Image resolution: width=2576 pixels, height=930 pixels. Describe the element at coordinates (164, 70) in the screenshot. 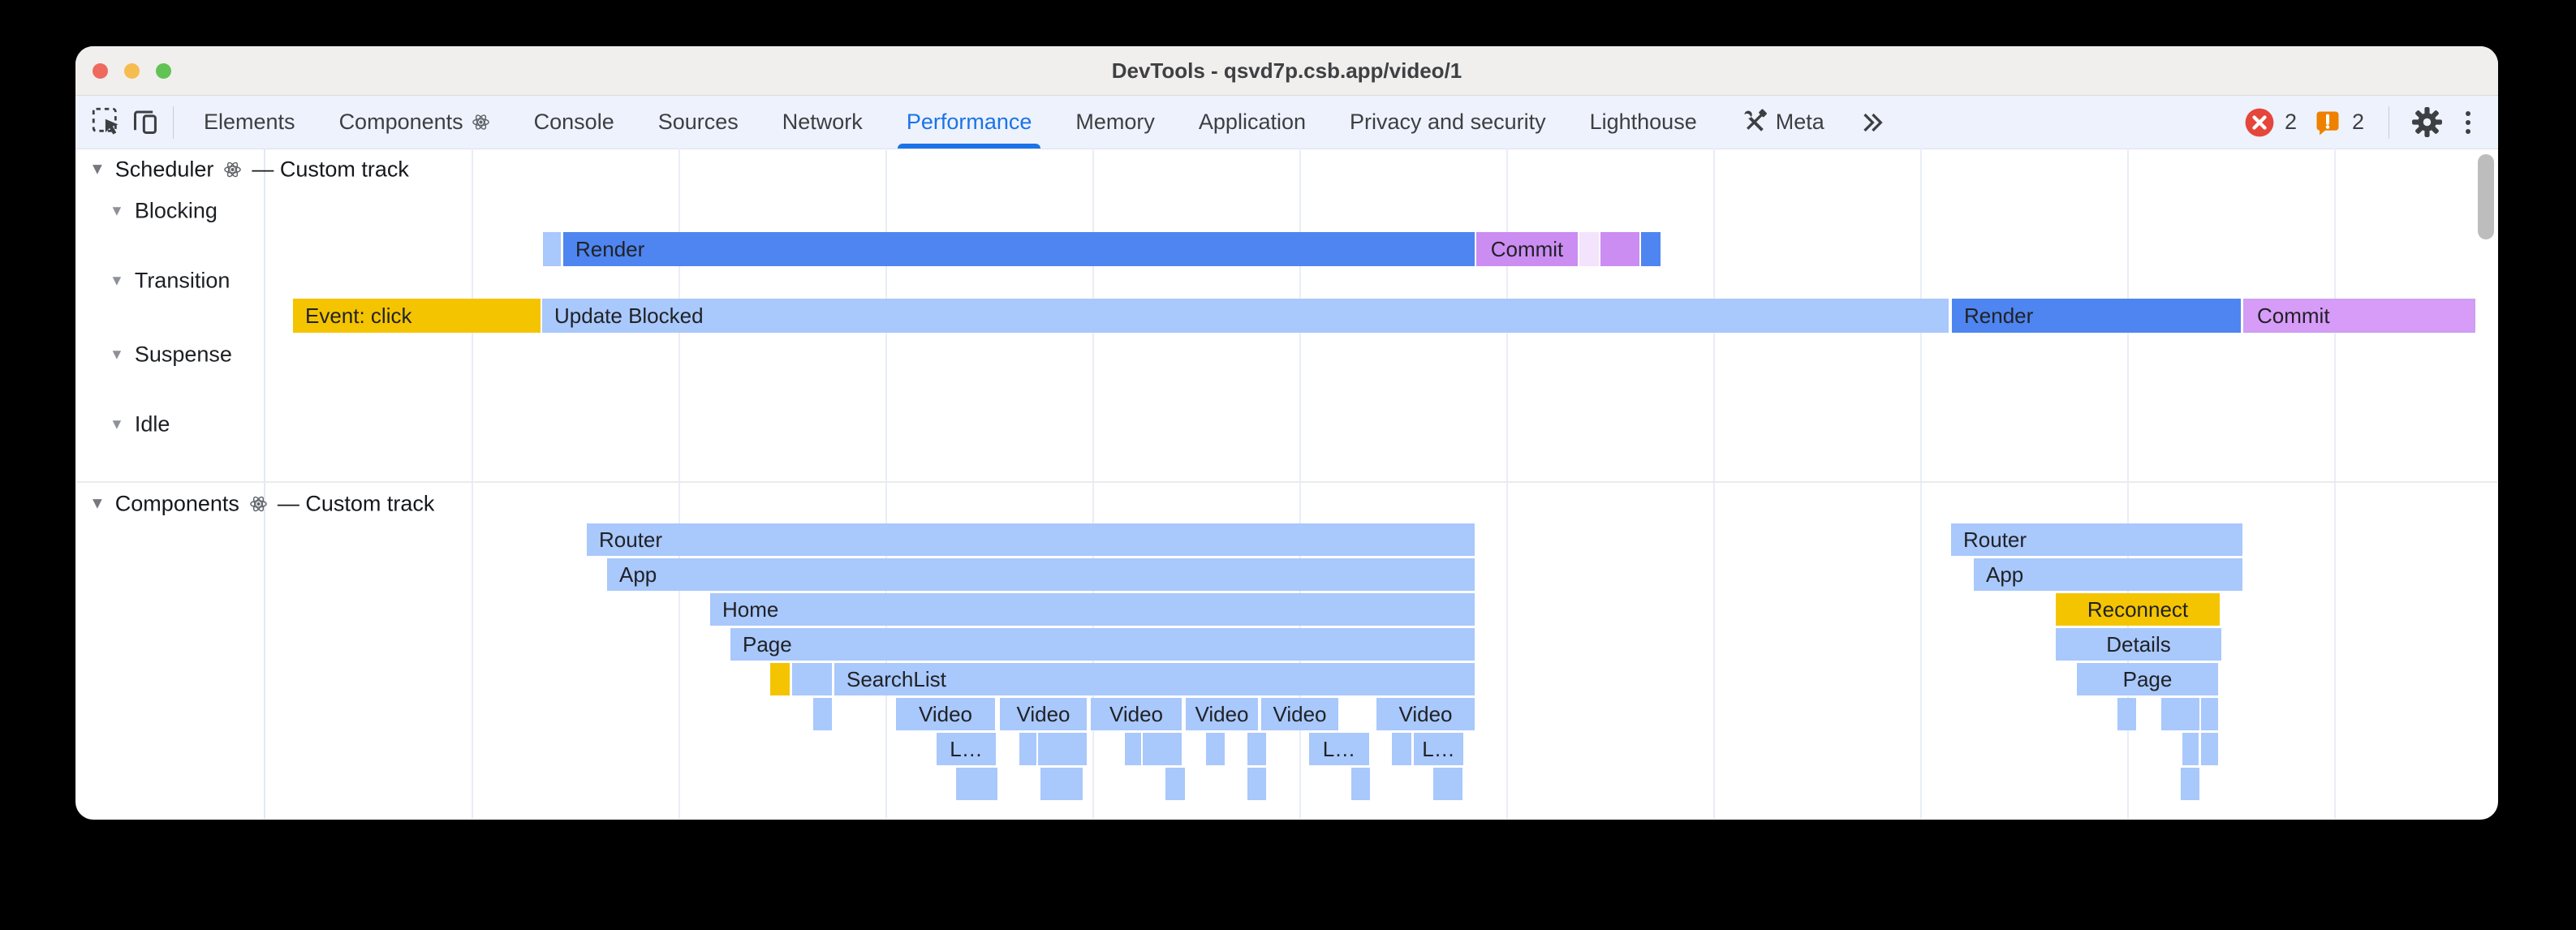

I see `zoom-window-button` at that location.